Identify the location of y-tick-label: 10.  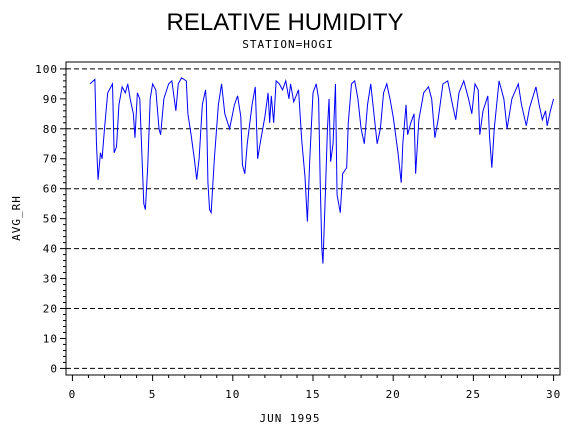
(50, 338).